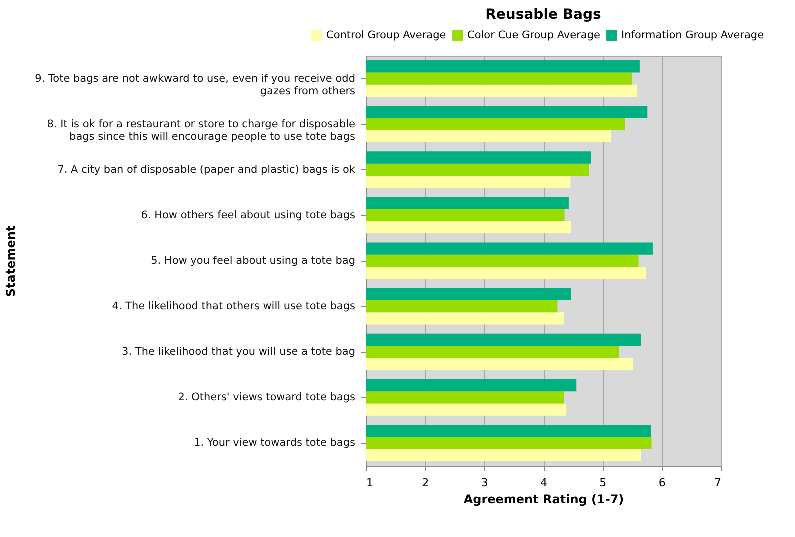 The height and width of the screenshot is (537, 795). What do you see at coordinates (534, 36) in the screenshot?
I see `legend-label: Color Cue Group Average` at bounding box center [534, 36].